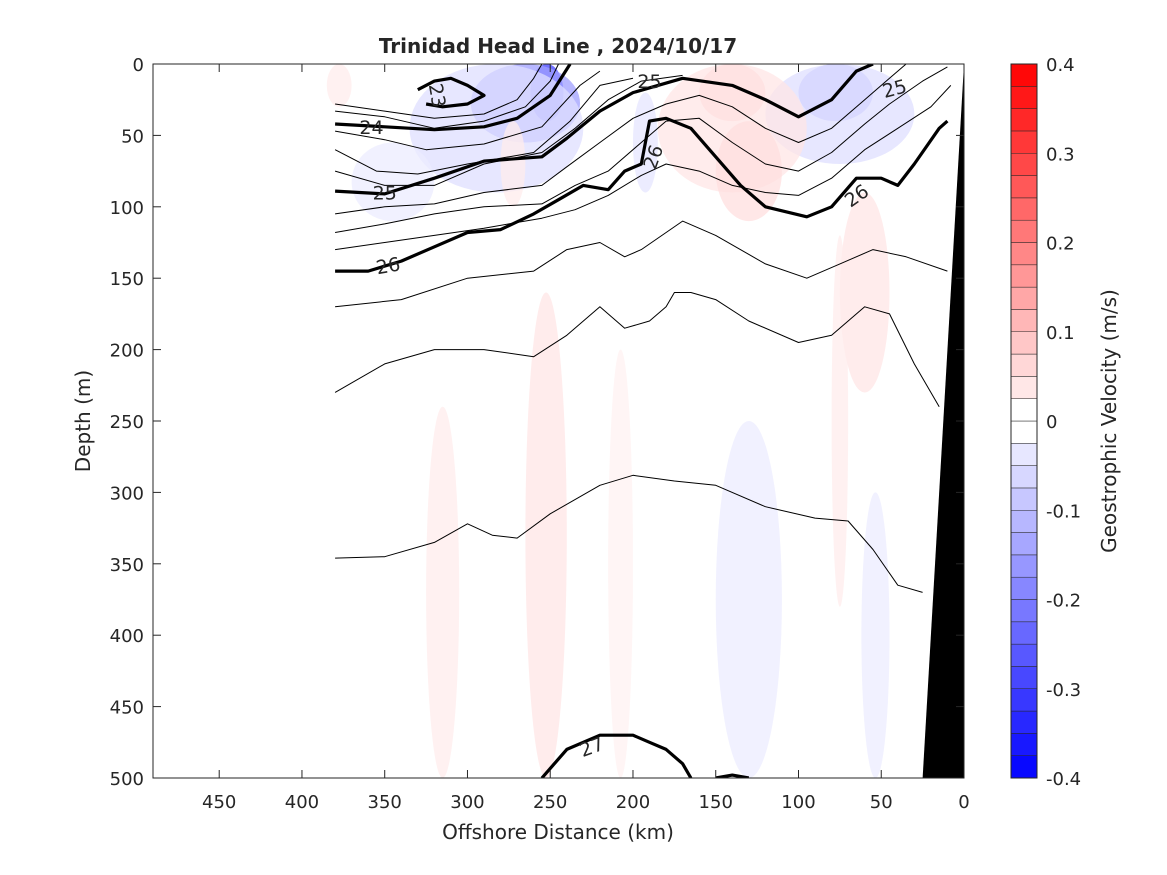 The image size is (1167, 875). I want to click on colorbar-tick-label: -0.2, so click(1063, 601).